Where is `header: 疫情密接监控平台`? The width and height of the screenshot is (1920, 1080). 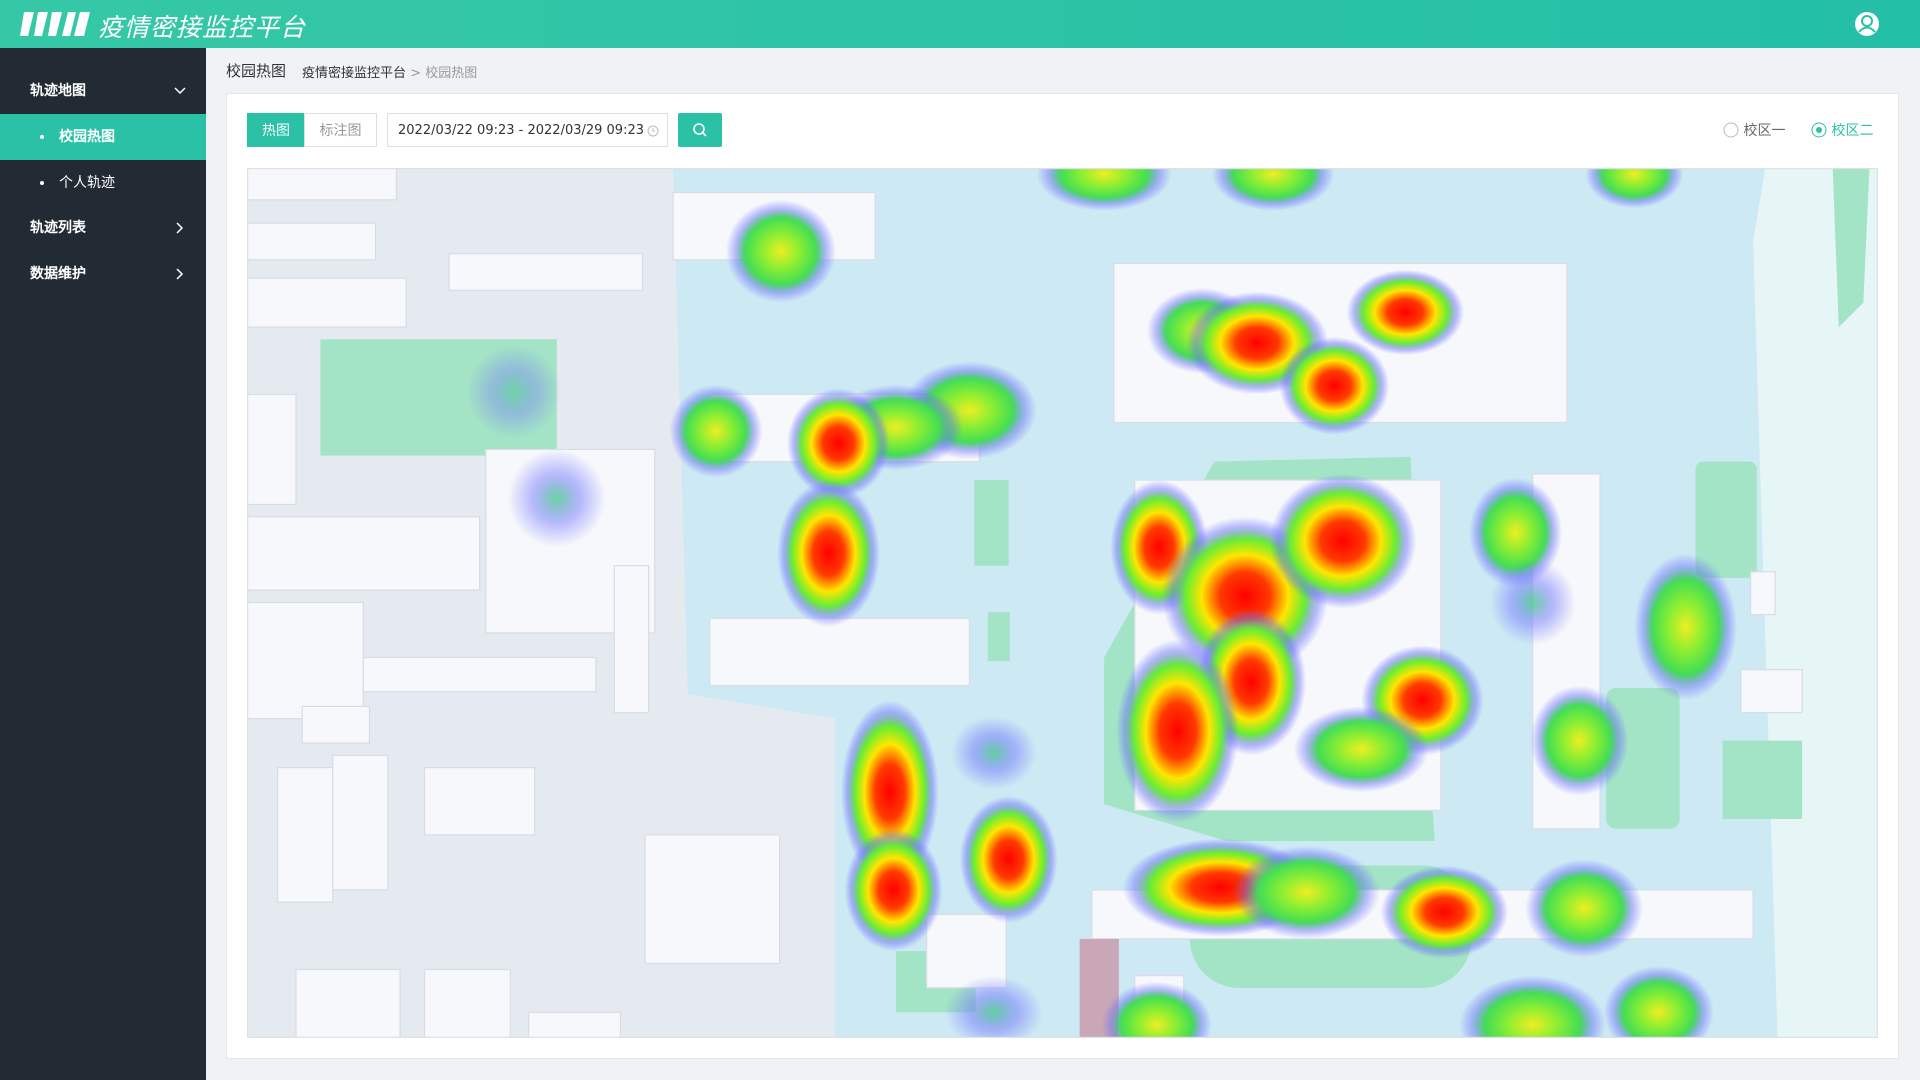
header: 疫情密接监控平台 is located at coordinates (960, 24).